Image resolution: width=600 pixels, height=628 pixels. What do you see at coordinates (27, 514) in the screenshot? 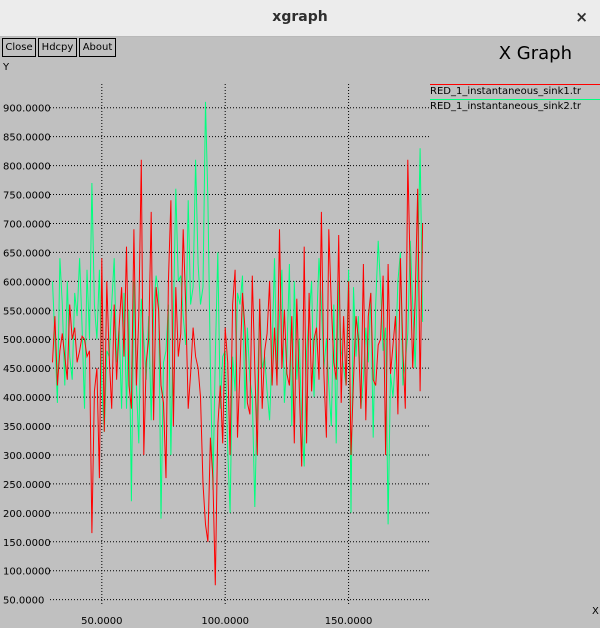
I see `y-tick-label: 200.0000` at bounding box center [27, 514].